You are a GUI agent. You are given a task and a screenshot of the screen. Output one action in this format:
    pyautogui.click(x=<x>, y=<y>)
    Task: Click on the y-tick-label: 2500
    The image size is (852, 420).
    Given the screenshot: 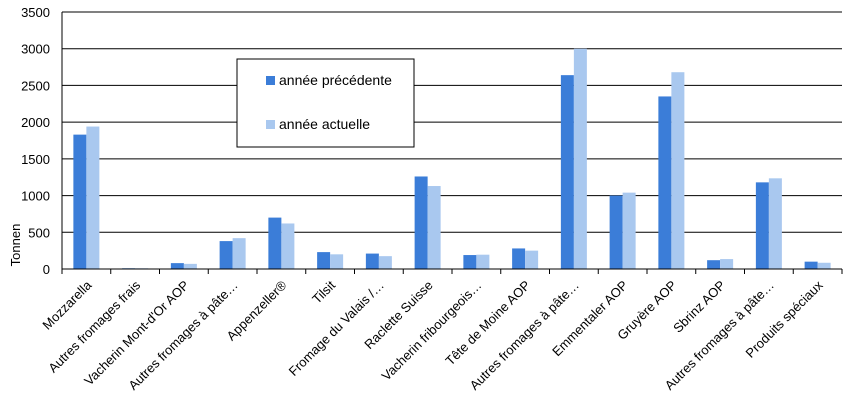 What is the action you would take?
    pyautogui.click(x=35, y=85)
    